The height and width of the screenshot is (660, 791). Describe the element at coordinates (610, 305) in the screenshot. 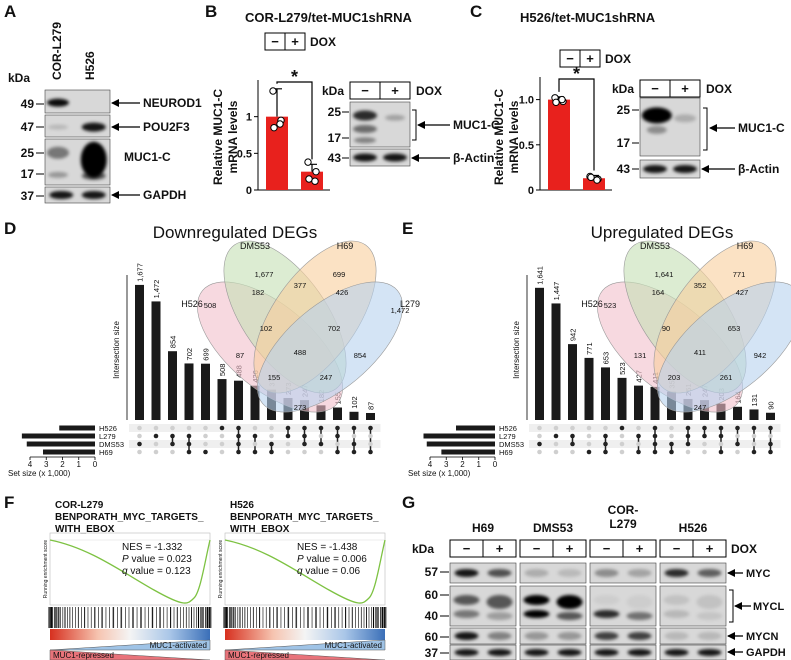

I see `venn-count: 523` at that location.